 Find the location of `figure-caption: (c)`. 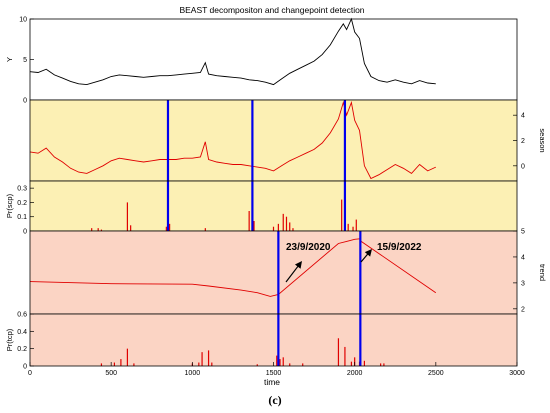

figure-caption: (c) is located at coordinates (275, 400).